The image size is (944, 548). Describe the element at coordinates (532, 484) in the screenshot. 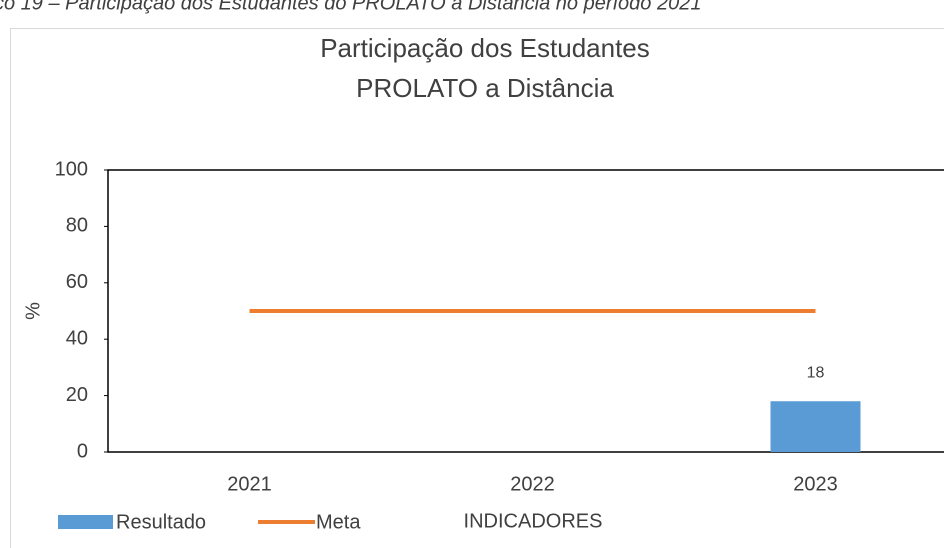

I see `x-tick-label: 2022` at that location.